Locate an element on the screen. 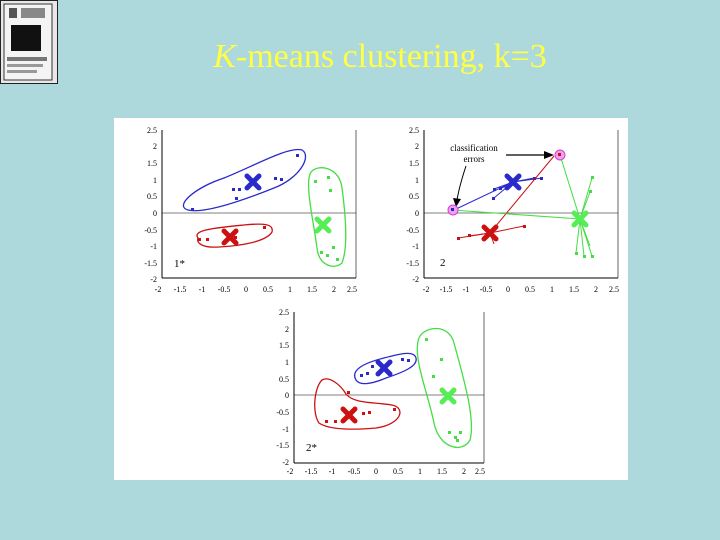  annotation-line2: errors is located at coordinates (474, 159).